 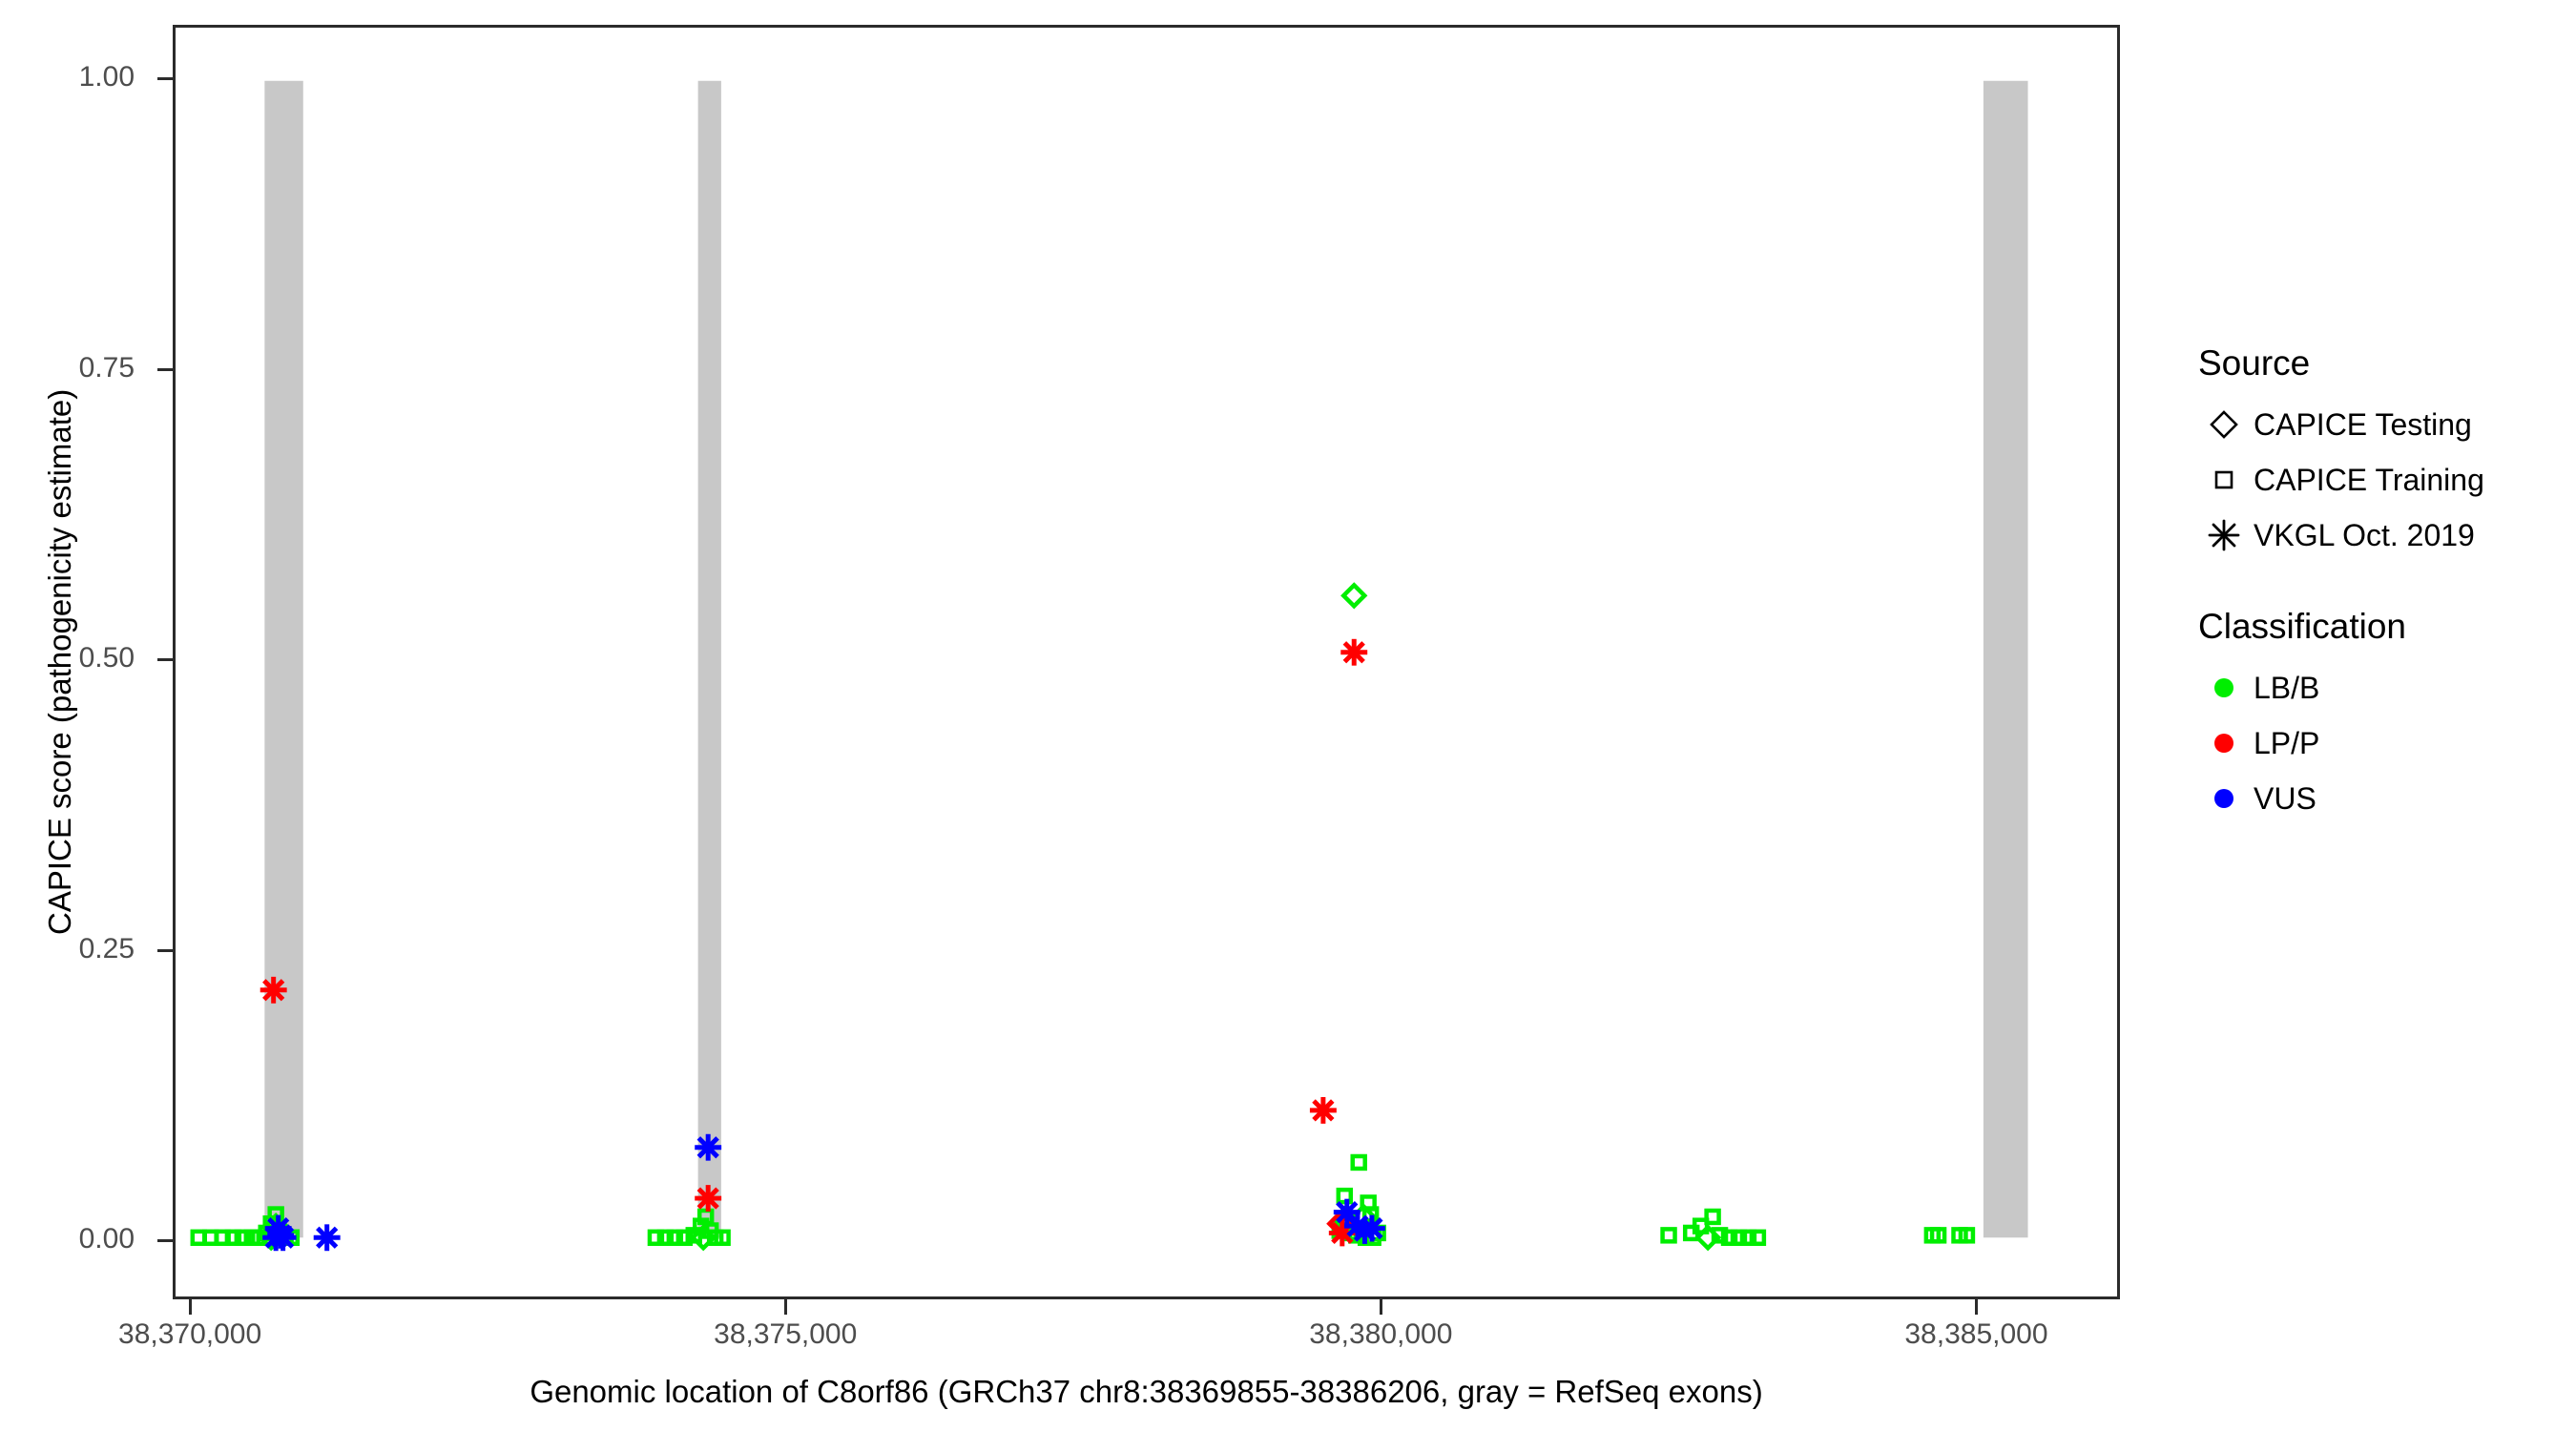 What do you see at coordinates (2224, 480) in the screenshot?
I see `square-open-icon` at bounding box center [2224, 480].